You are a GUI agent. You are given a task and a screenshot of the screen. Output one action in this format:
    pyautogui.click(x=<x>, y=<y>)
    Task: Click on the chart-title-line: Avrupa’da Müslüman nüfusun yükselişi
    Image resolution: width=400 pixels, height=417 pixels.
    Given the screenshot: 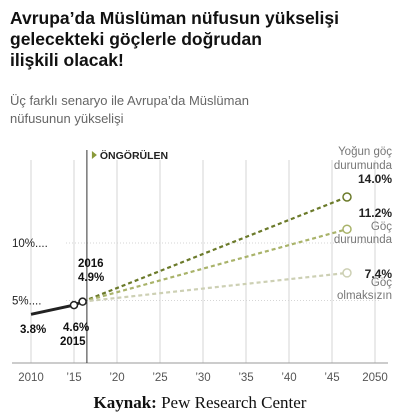 What is the action you would take?
    pyautogui.click(x=174, y=18)
    